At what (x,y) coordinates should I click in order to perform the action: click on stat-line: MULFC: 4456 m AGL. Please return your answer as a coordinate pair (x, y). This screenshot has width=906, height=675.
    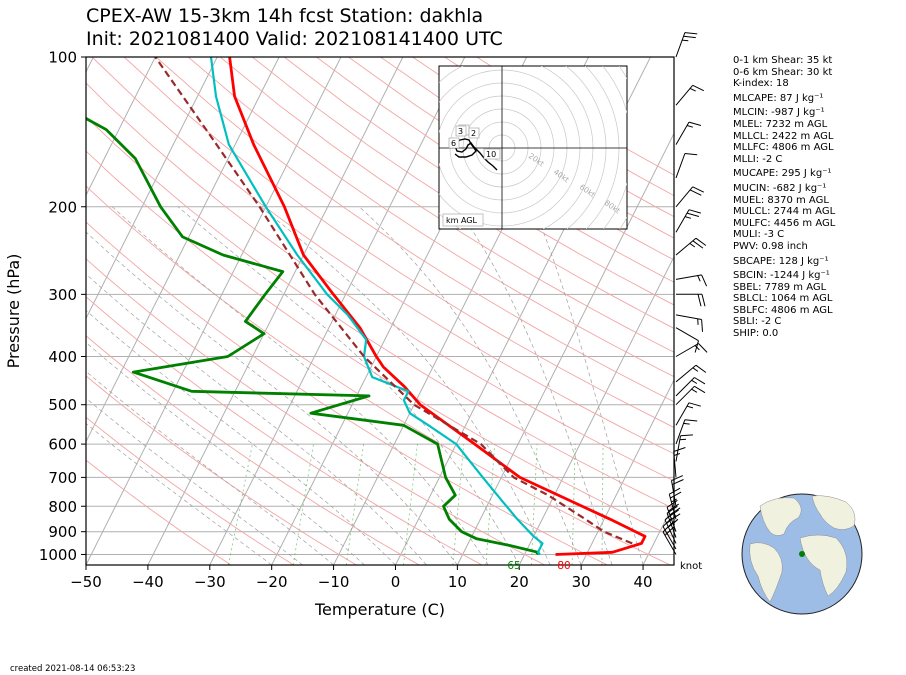
    Looking at the image, I should click on (784, 223).